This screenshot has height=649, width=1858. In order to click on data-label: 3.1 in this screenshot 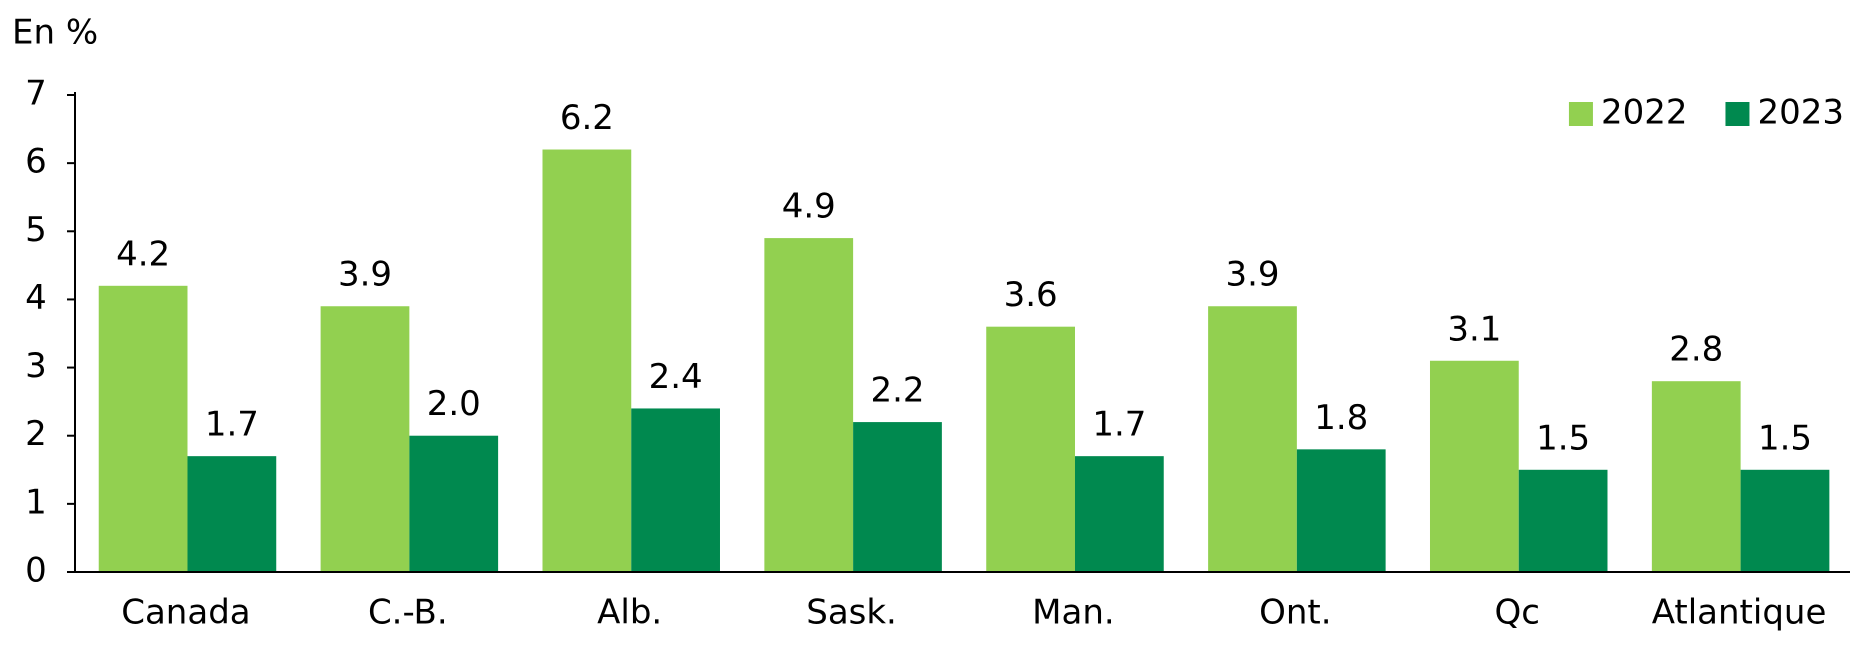, I will do `click(1474, 329)`.